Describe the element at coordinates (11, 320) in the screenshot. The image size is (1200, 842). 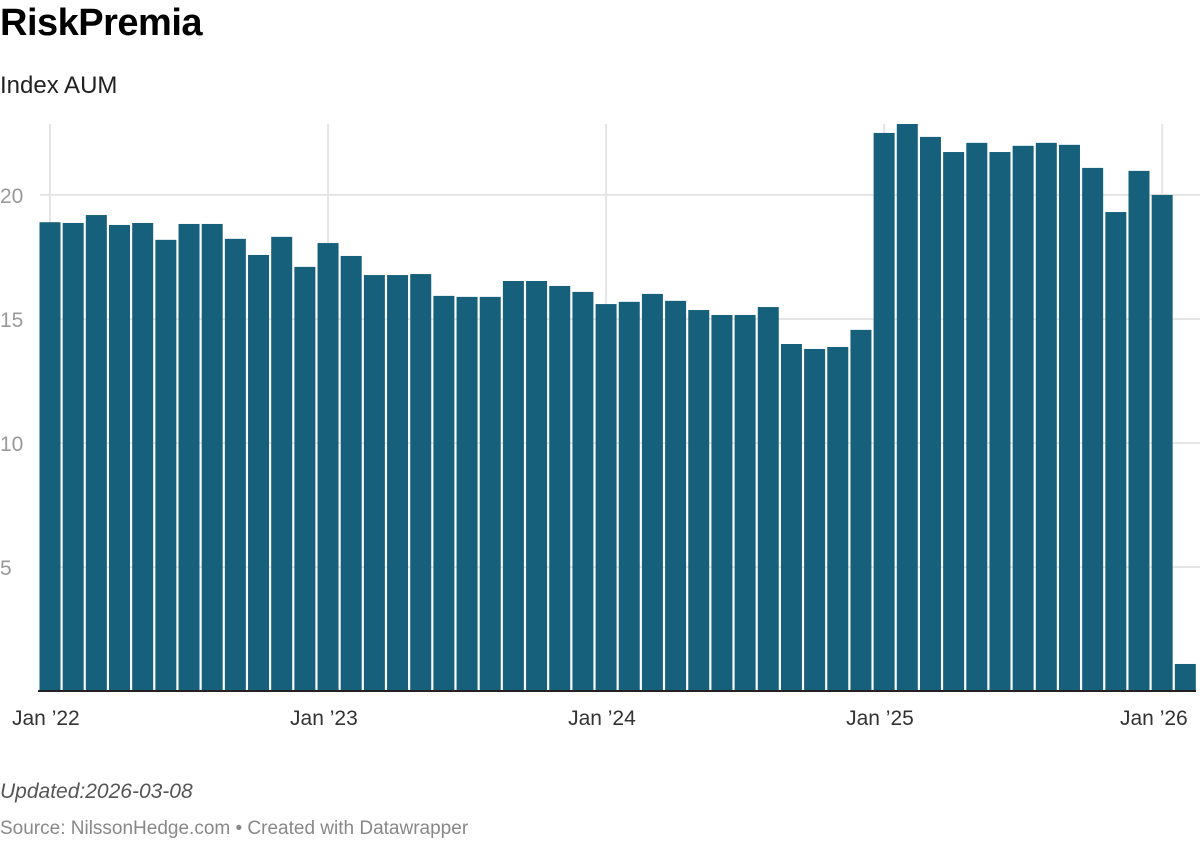
I see `y-tick-label: 15` at that location.